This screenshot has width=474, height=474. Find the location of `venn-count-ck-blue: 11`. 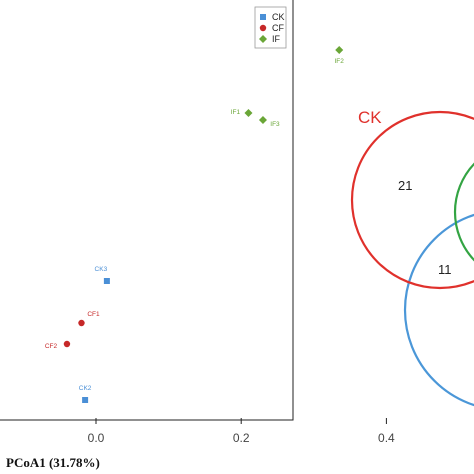

venn-count-ck-blue: 11 is located at coordinates (445, 269).